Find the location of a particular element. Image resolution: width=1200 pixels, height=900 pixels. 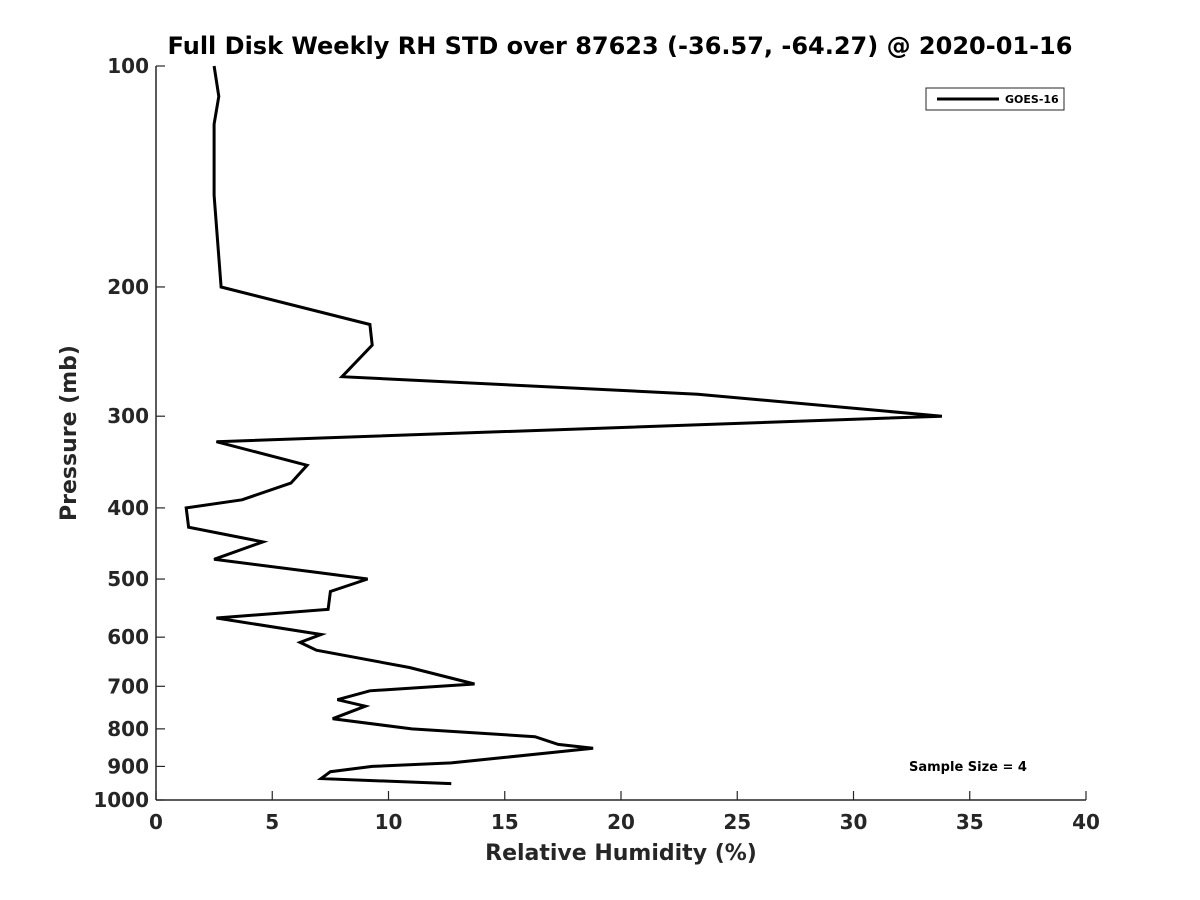

y-tick-label: 800 is located at coordinates (128, 729).